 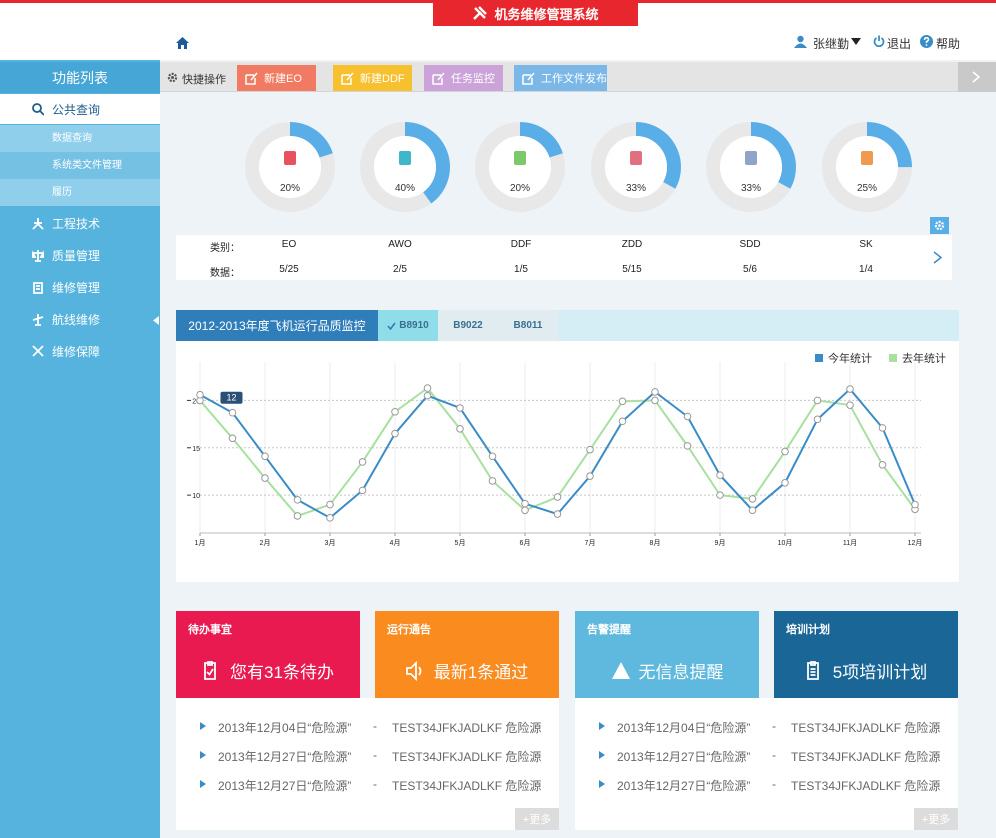 I want to click on logout-icon, so click(x=879, y=41).